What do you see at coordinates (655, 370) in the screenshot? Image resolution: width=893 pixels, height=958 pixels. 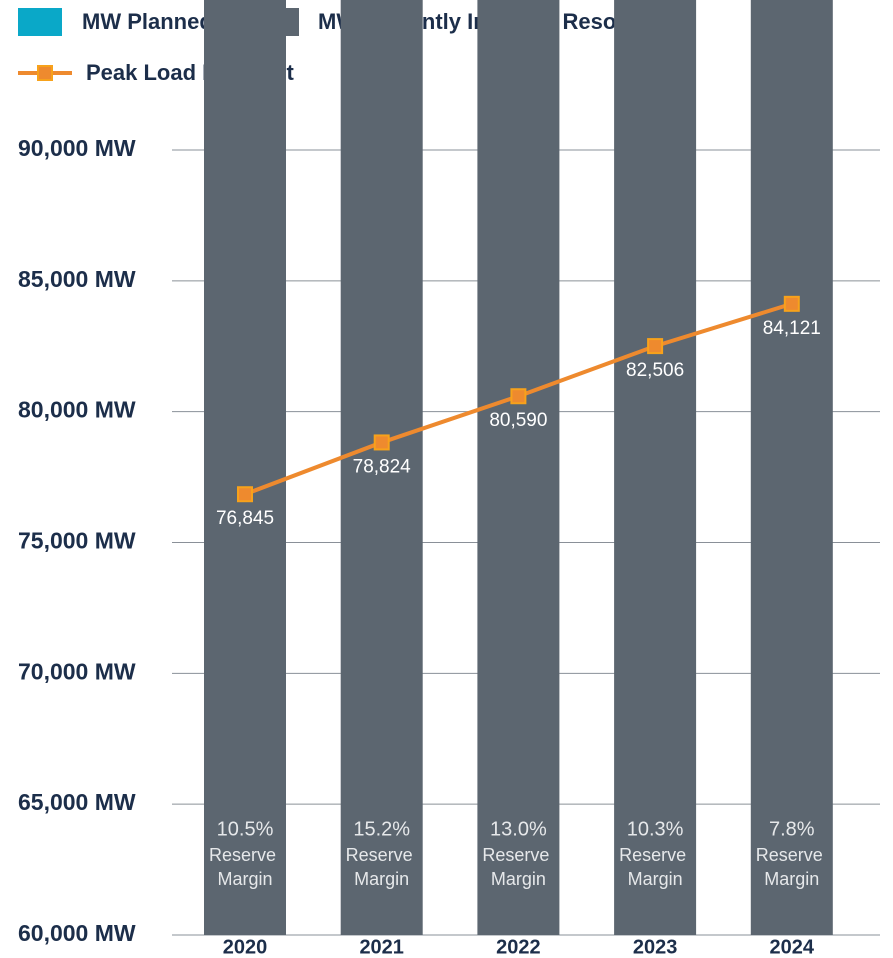 I see `line-value-label: 82,506` at bounding box center [655, 370].